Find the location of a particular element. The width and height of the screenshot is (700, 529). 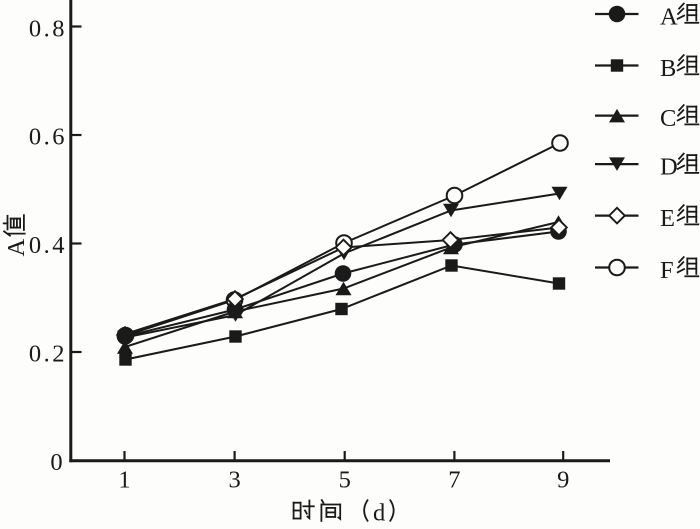

svg-text: E is located at coordinates (667, 218).